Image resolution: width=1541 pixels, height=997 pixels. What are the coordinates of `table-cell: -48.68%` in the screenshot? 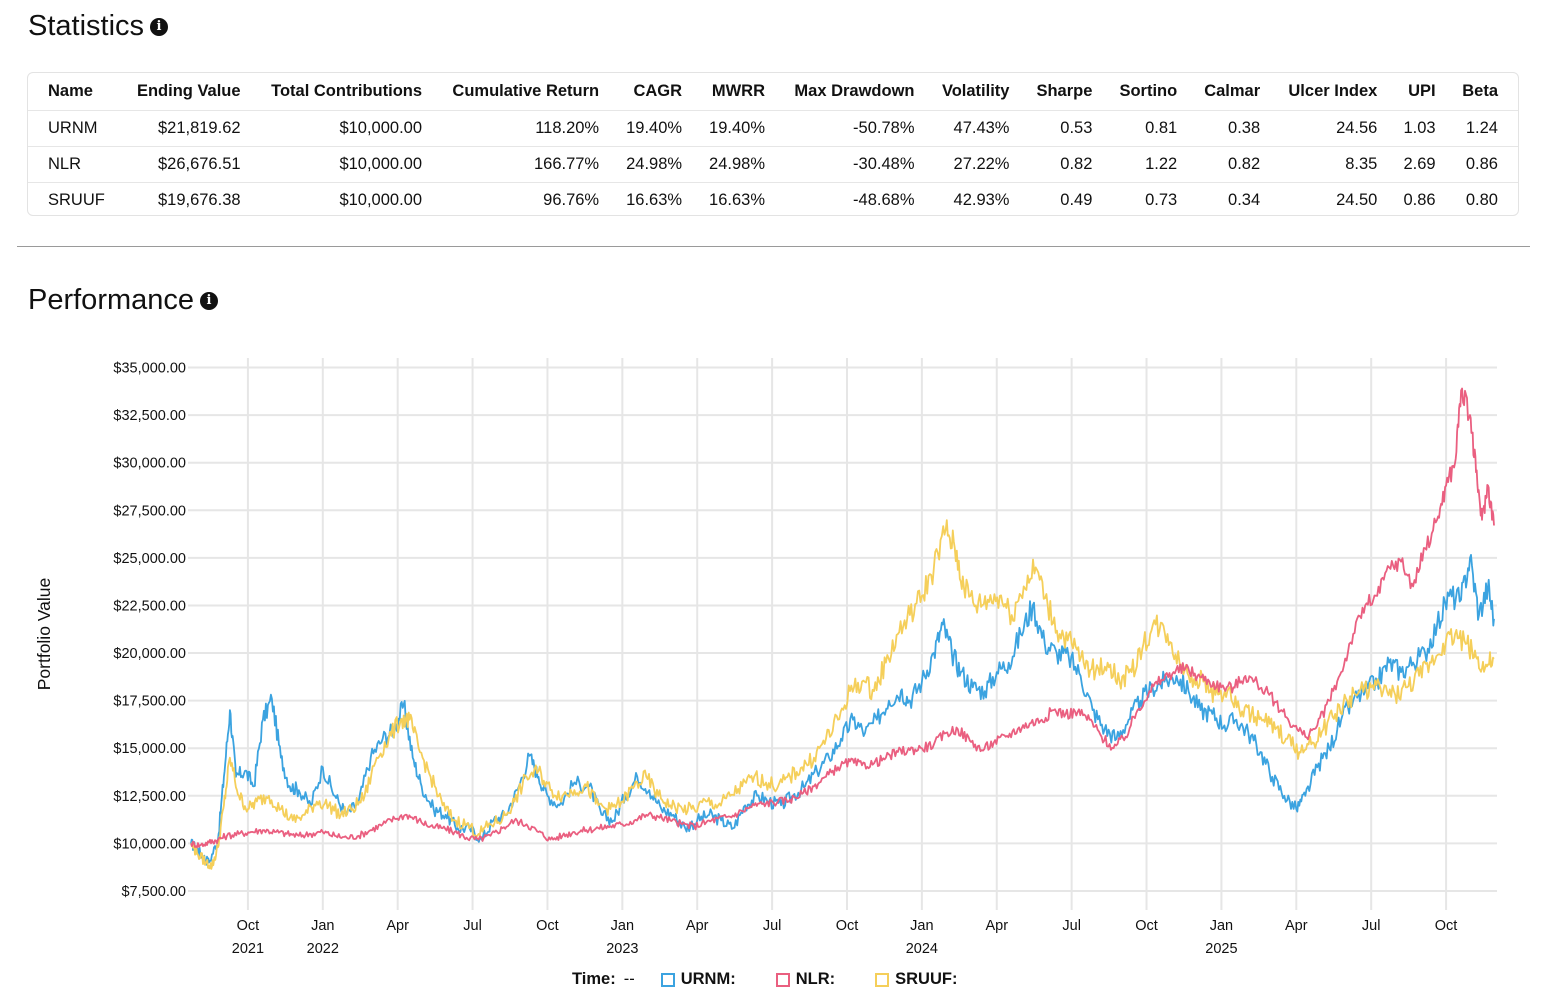 It's located at (852, 198).